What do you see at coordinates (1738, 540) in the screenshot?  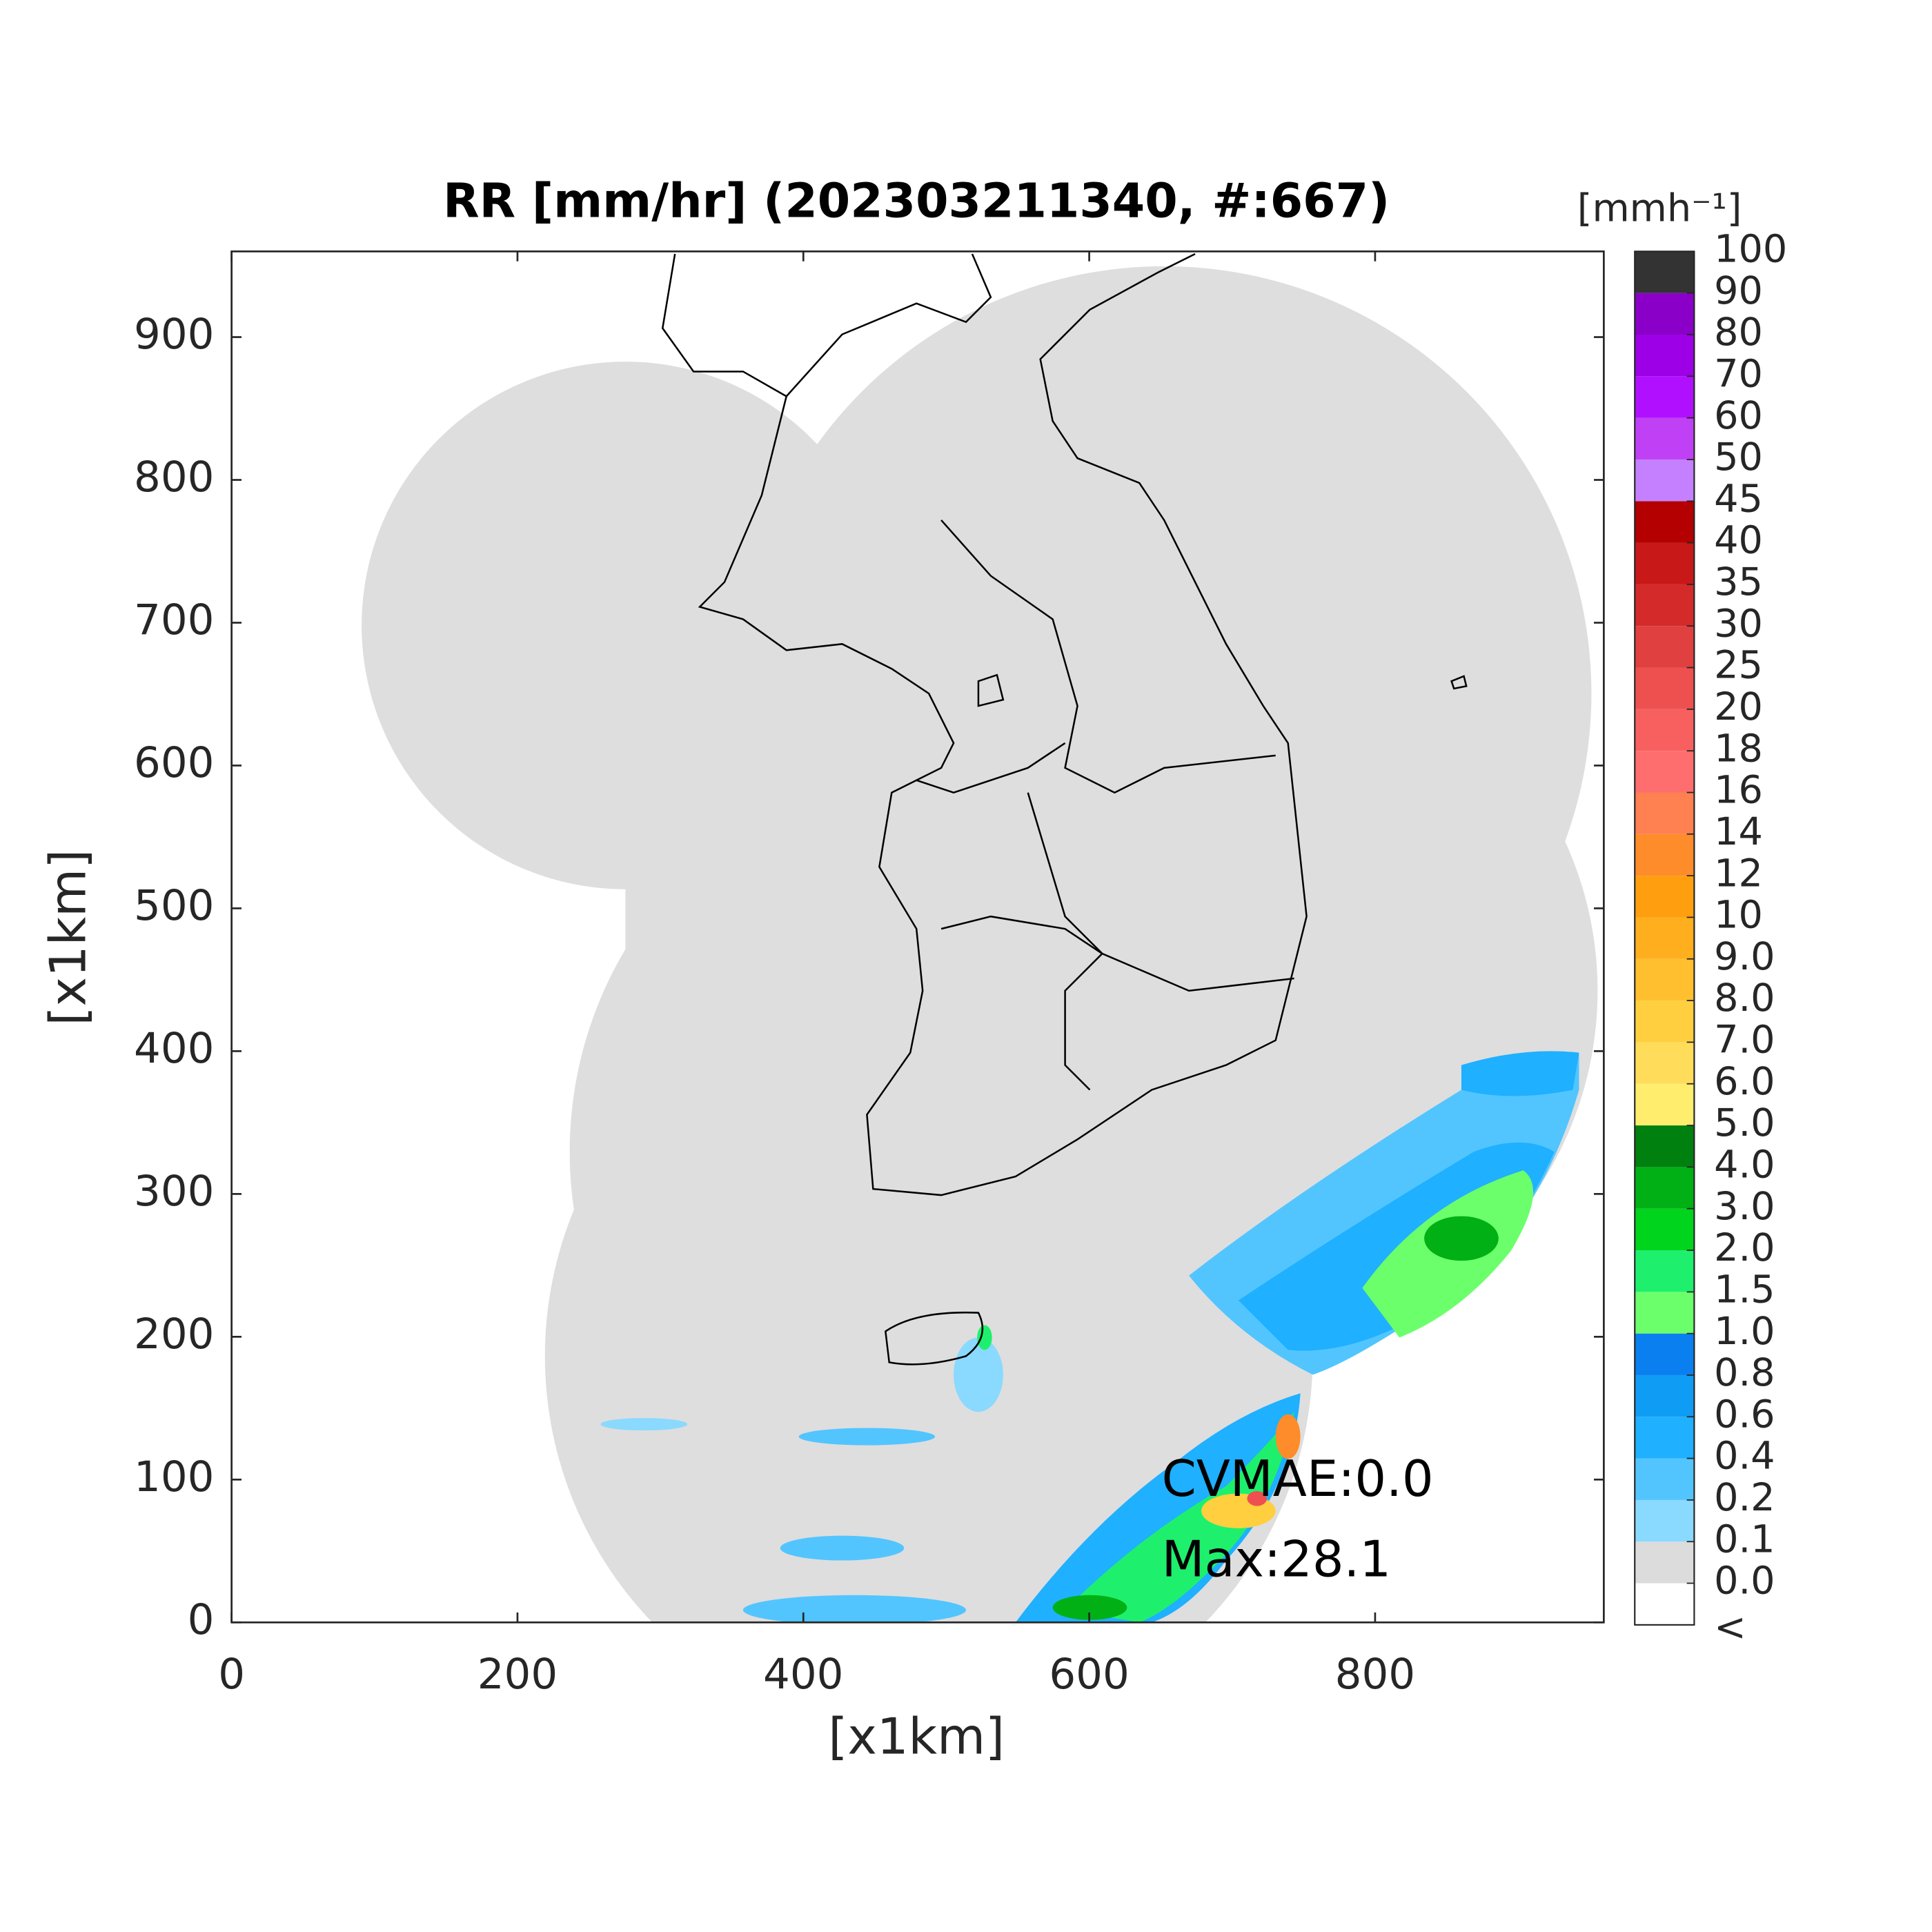 I see `colorbar-tick-label: 40` at bounding box center [1738, 540].